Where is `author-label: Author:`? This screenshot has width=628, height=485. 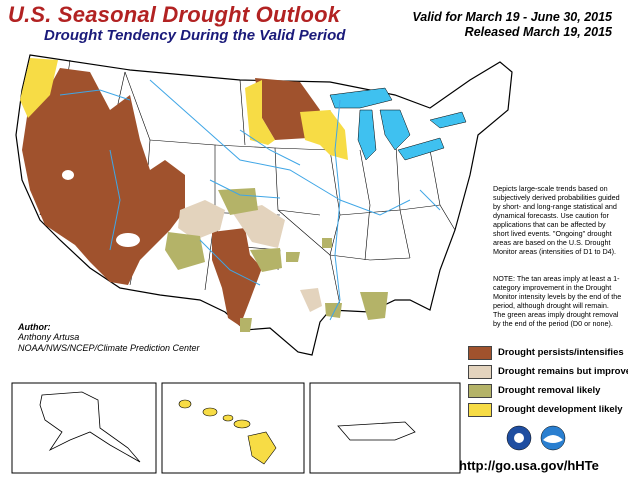
author-label: Author: is located at coordinates (34, 327).